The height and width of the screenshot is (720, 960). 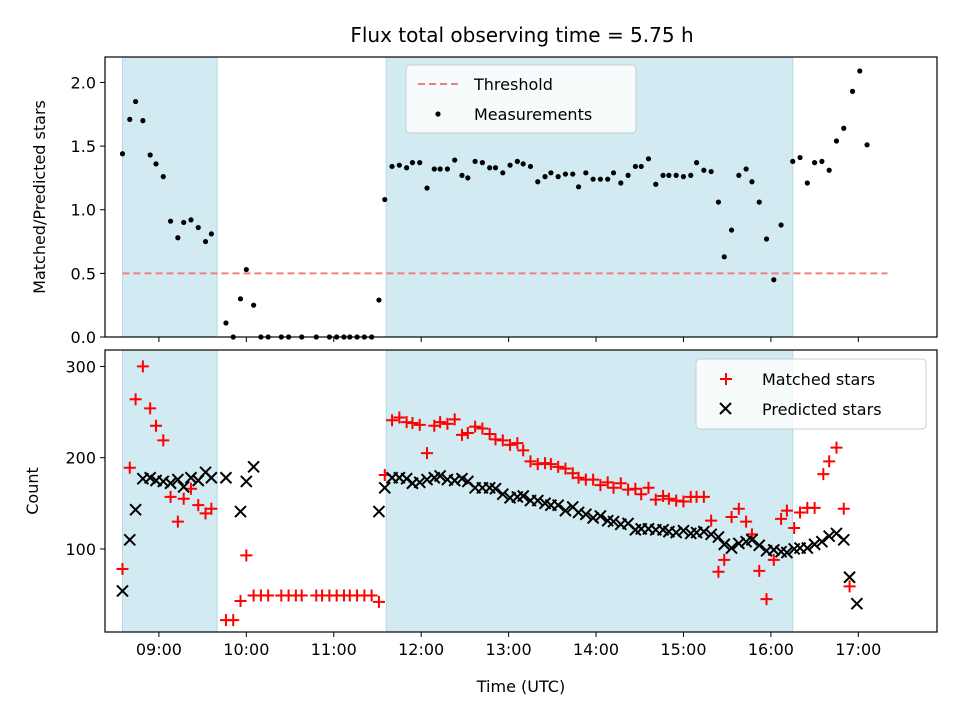 I want to click on y-tick-label: 300, so click(x=80, y=366).